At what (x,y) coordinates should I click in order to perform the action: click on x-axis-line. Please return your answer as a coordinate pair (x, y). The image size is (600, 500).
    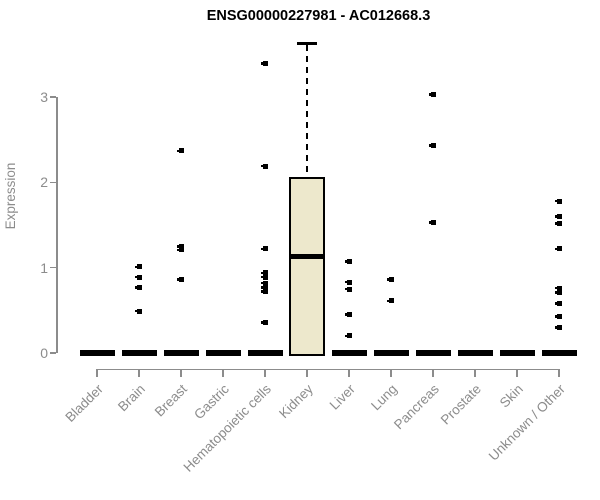
    Looking at the image, I should click on (328, 369).